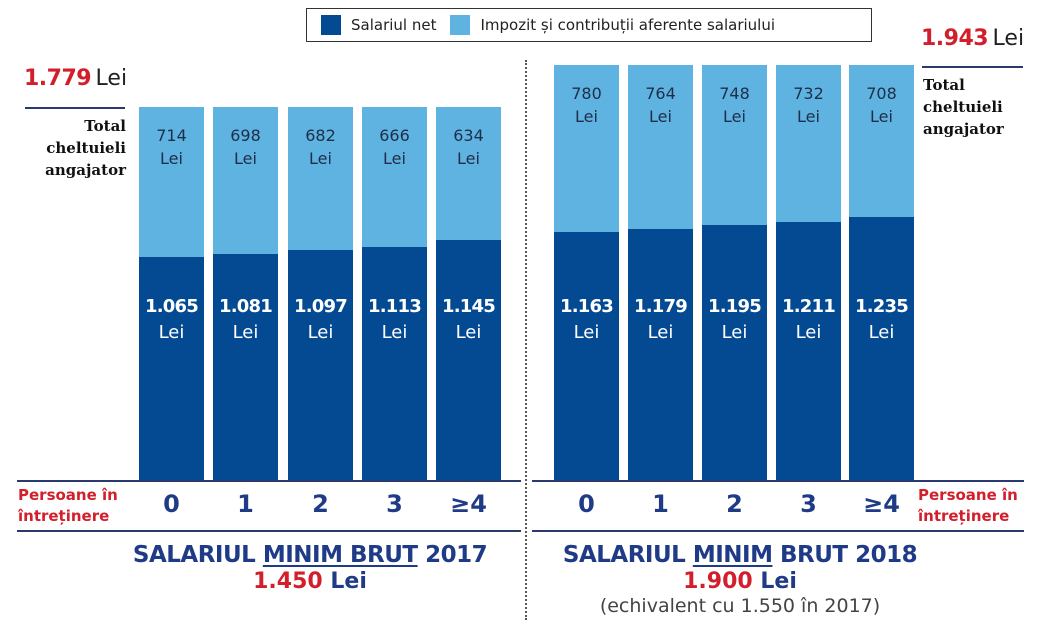 This screenshot has height=631, width=1048. I want to click on data-label-taxes-value: 780, so click(586, 93).